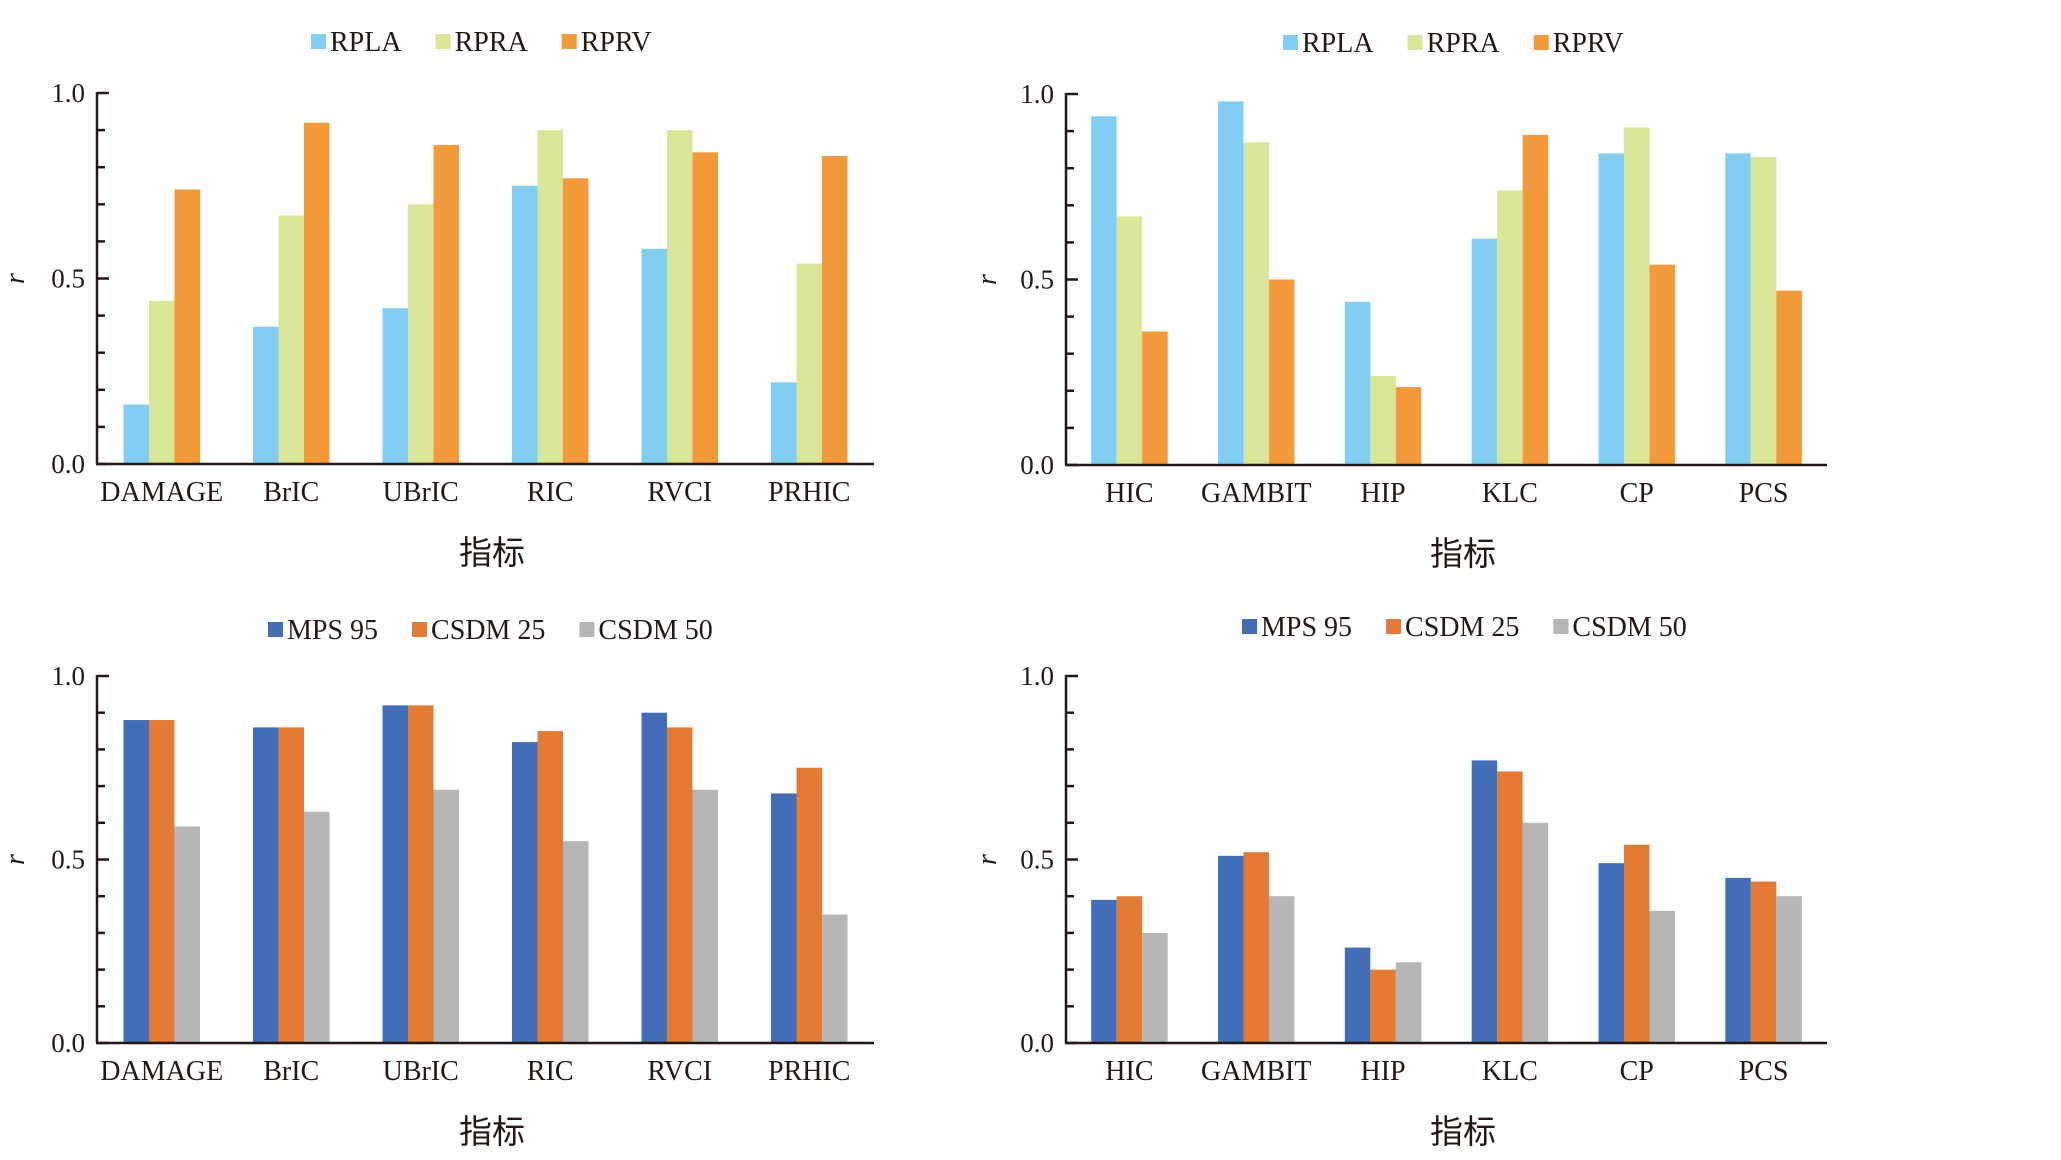  Describe the element at coordinates (291, 885) in the screenshot. I see `bar-csdm-25-bric` at that location.